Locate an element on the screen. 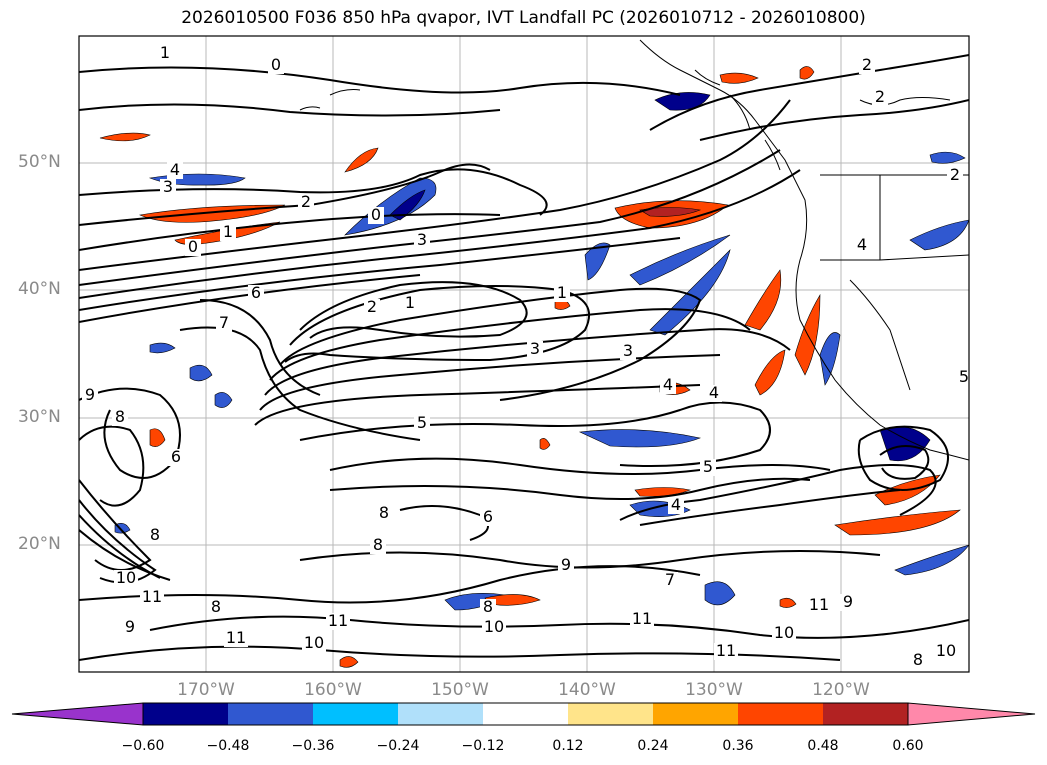 The width and height of the screenshot is (1047, 765). lon-label-150w: 150°W is located at coordinates (460, 690).